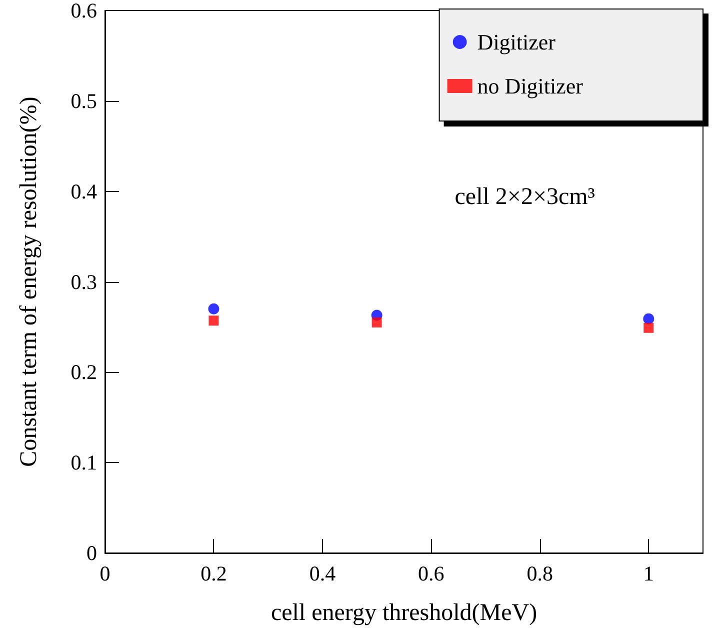 This screenshot has width=713, height=633. I want to click on y-tick-label: 0.6, so click(83, 11).